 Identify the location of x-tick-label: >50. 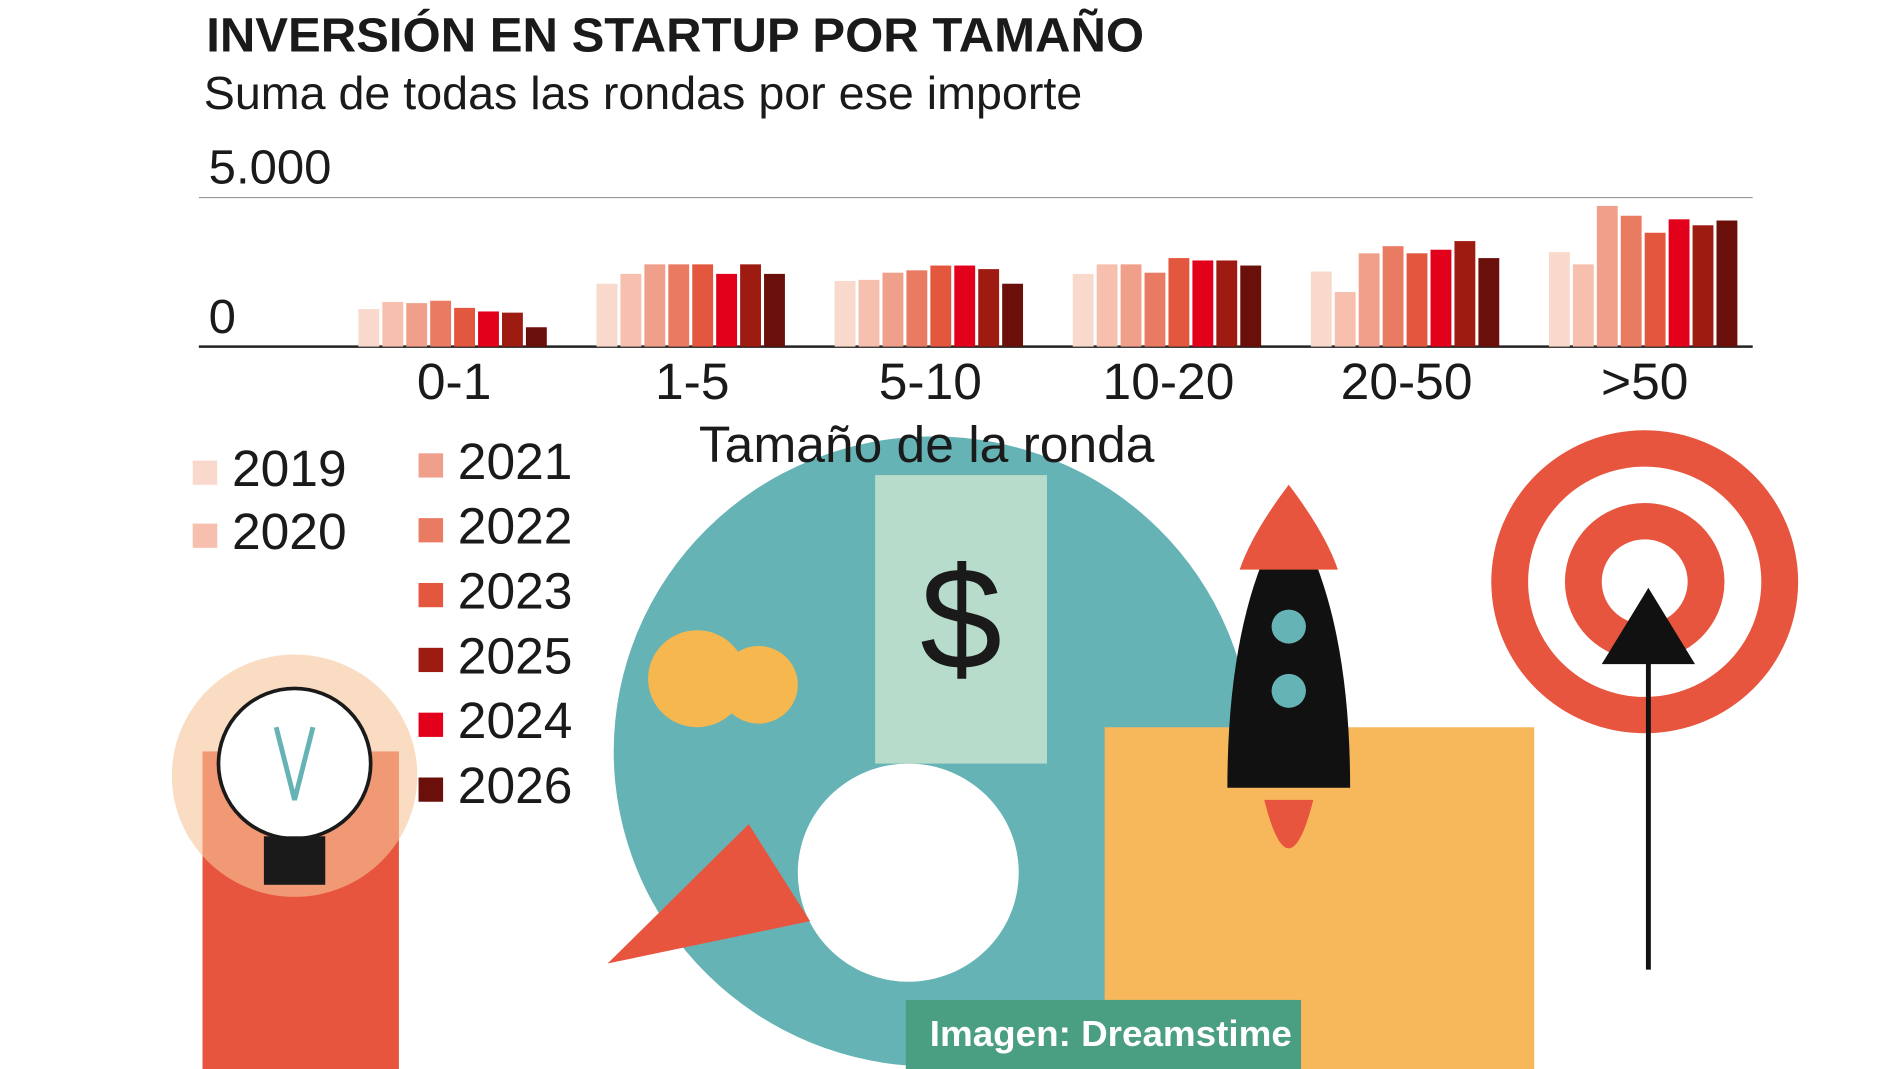
(1644, 381).